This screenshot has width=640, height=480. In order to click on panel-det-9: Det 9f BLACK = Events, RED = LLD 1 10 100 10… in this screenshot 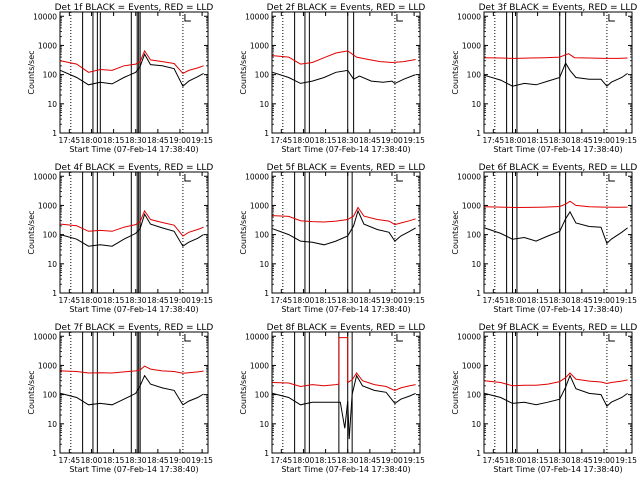, I will do `click(544, 398)`.